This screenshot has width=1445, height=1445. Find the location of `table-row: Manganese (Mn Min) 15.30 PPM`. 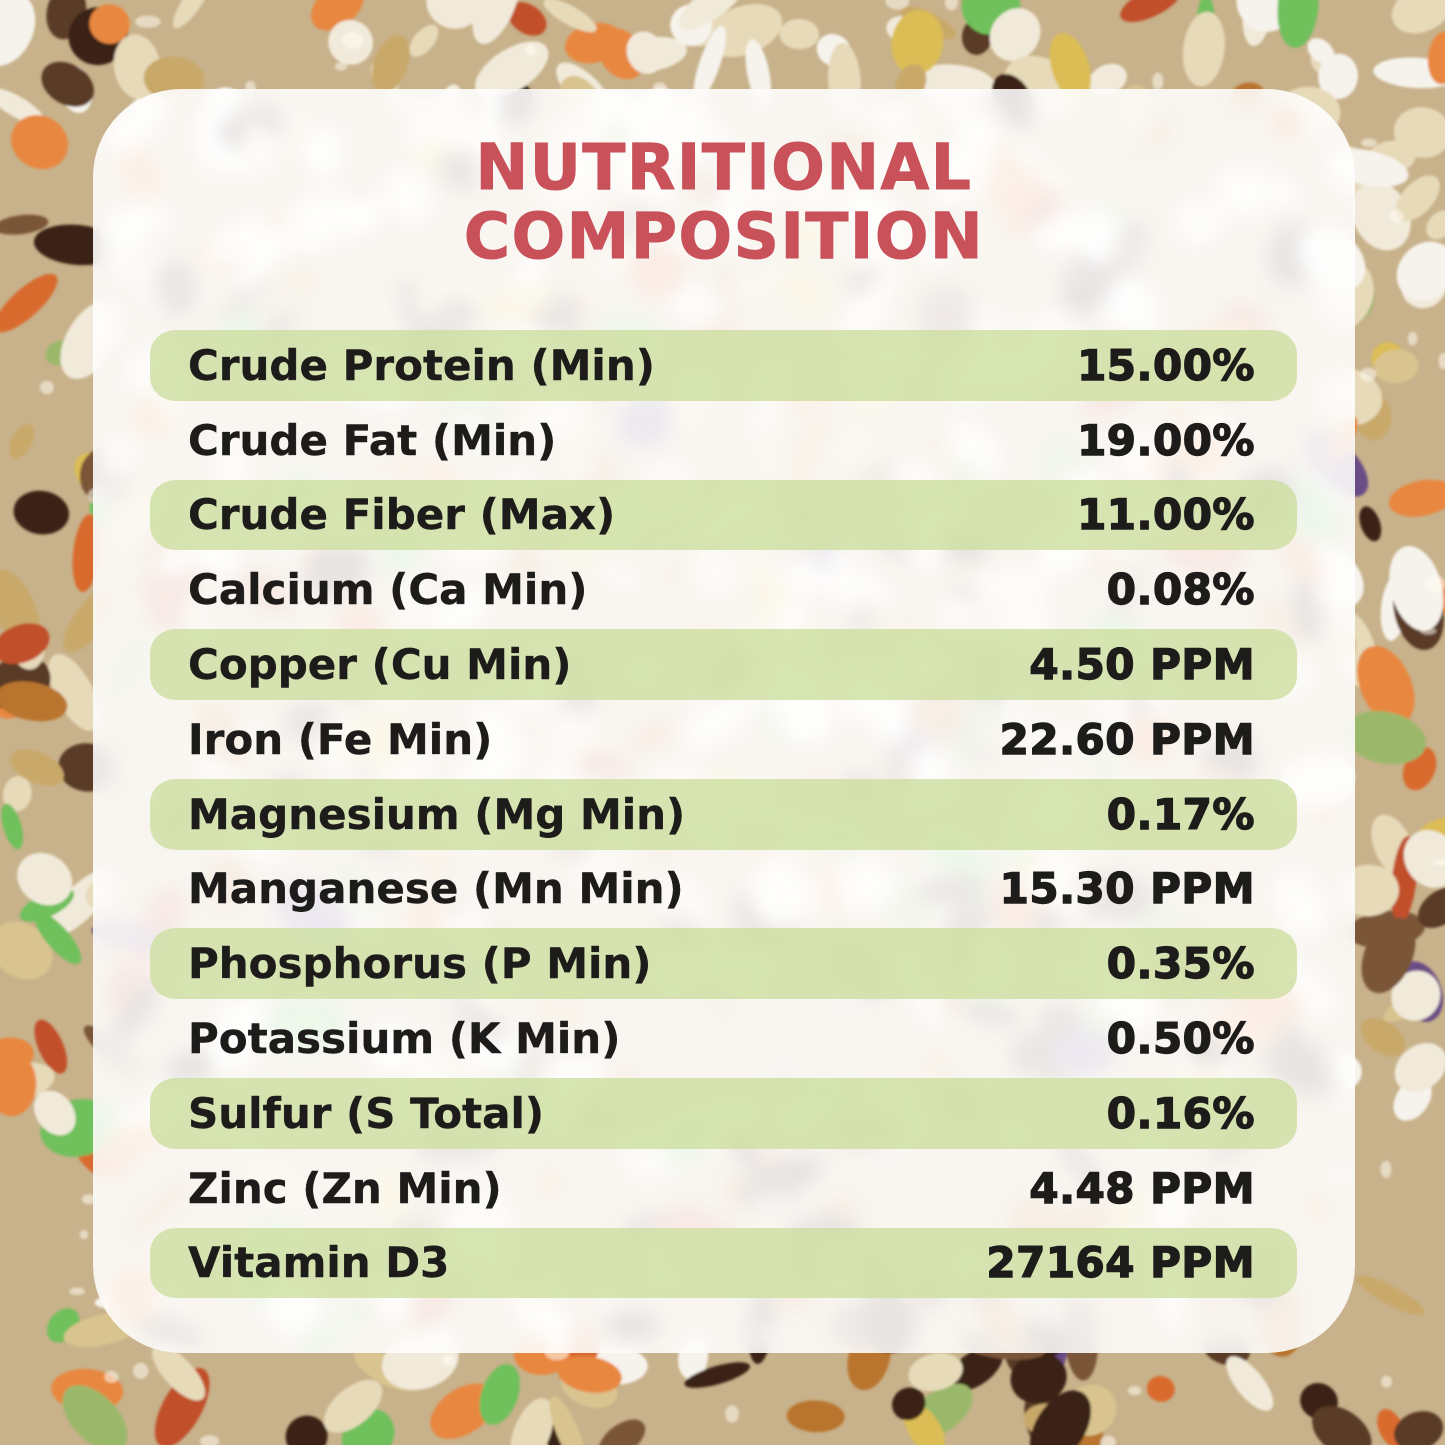

table-row: Manganese (Mn Min) 15.30 PPM is located at coordinates (723, 889).